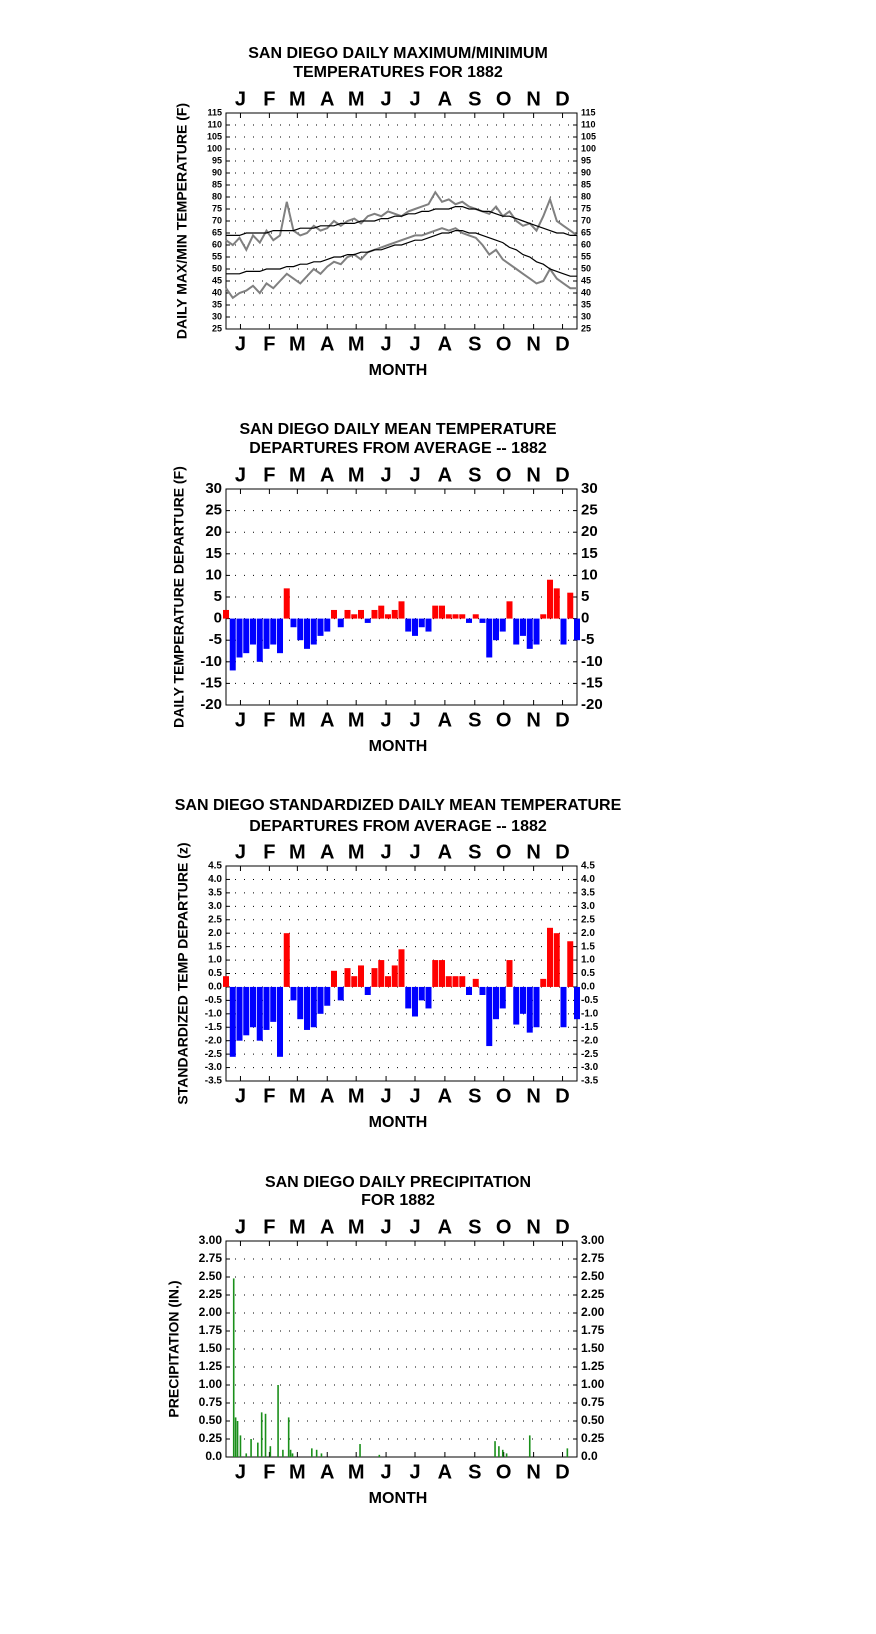 This screenshot has width=876, height=1634. What do you see at coordinates (593, 1258) in the screenshot?
I see `y-tick-label-right: 2.75` at bounding box center [593, 1258].